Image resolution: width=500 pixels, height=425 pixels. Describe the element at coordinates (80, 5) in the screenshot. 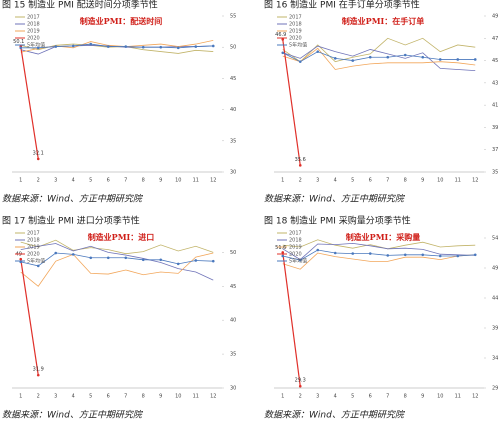

I see `caption: 图 15 制造业 PMI 配送时间分项季节性` at that location.